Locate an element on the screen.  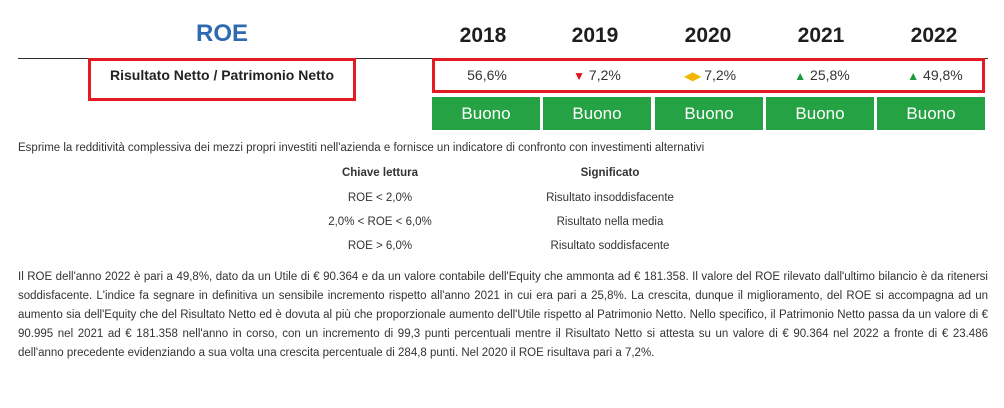
value-2020: ◀▶ 7,2% is located at coordinates (710, 75).